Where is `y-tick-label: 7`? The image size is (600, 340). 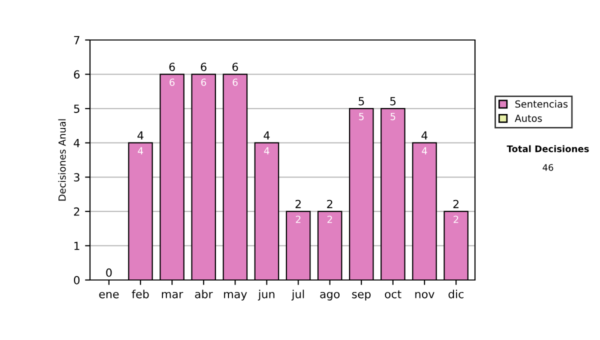 y-tick-label: 7 is located at coordinates (77, 40).